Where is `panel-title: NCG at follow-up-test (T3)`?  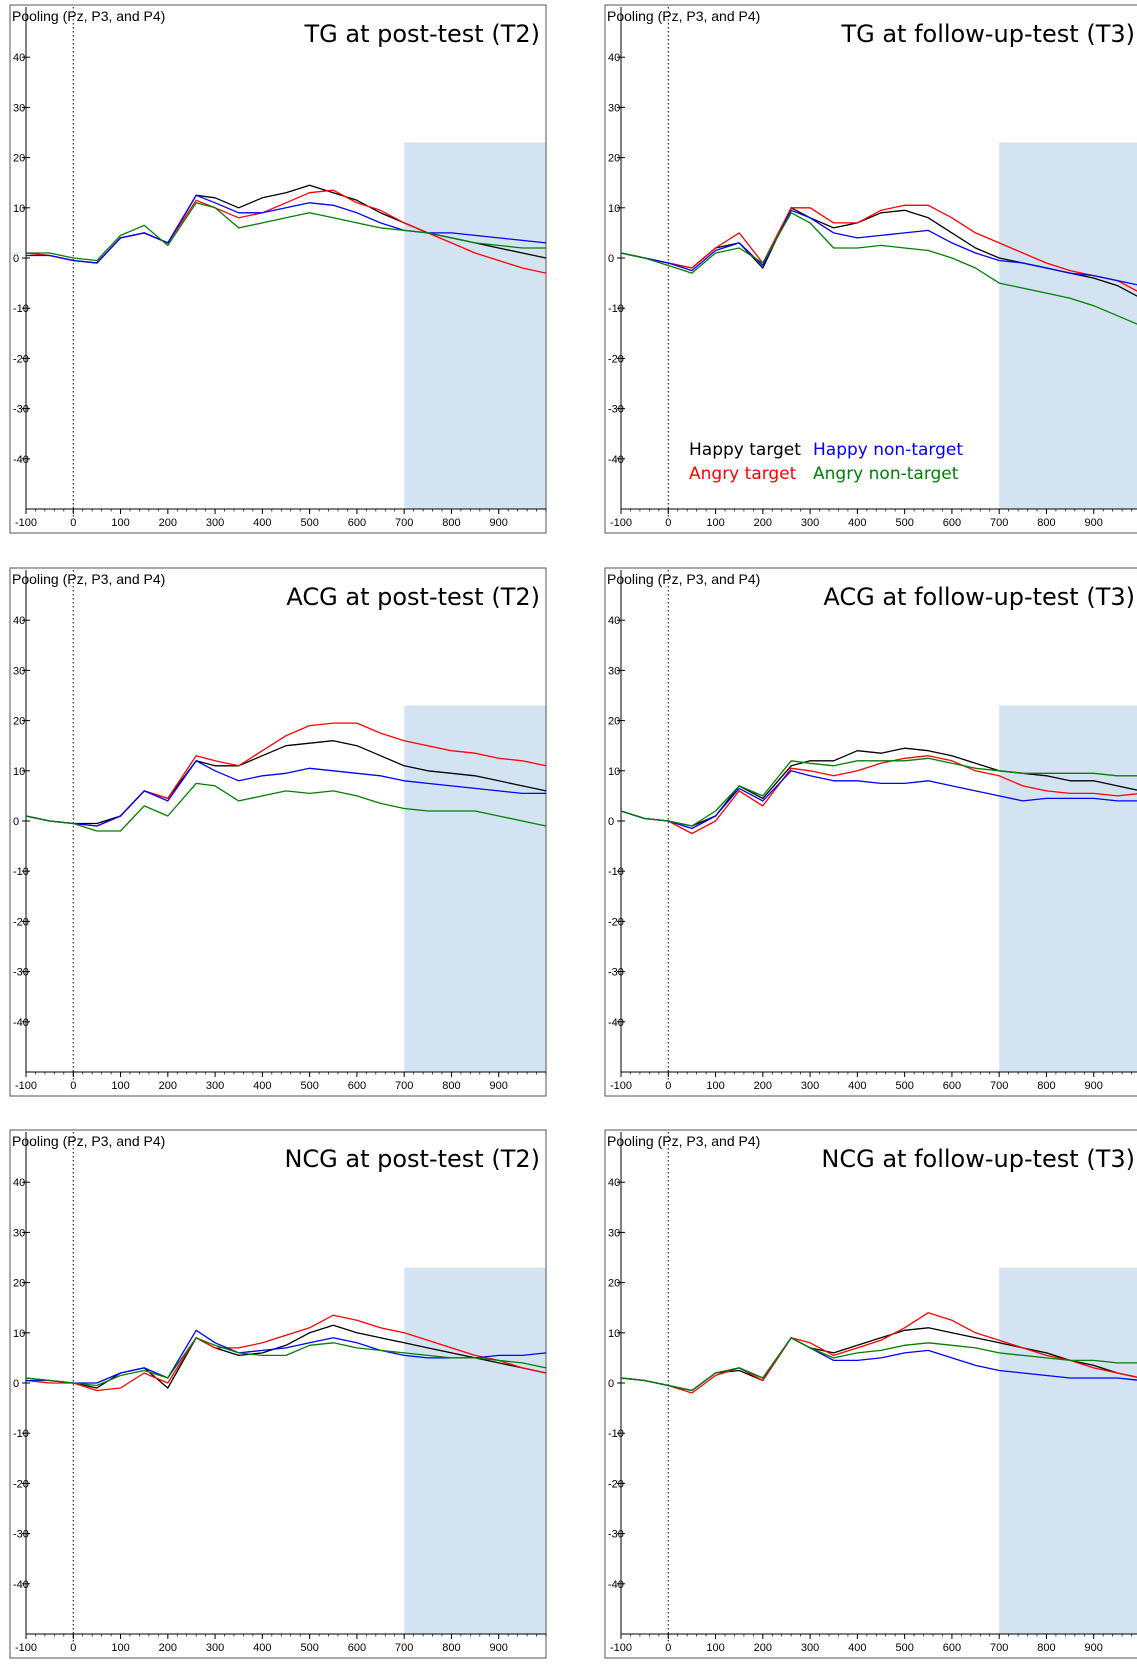
panel-title: NCG at follow-up-test (T3) is located at coordinates (978, 1159).